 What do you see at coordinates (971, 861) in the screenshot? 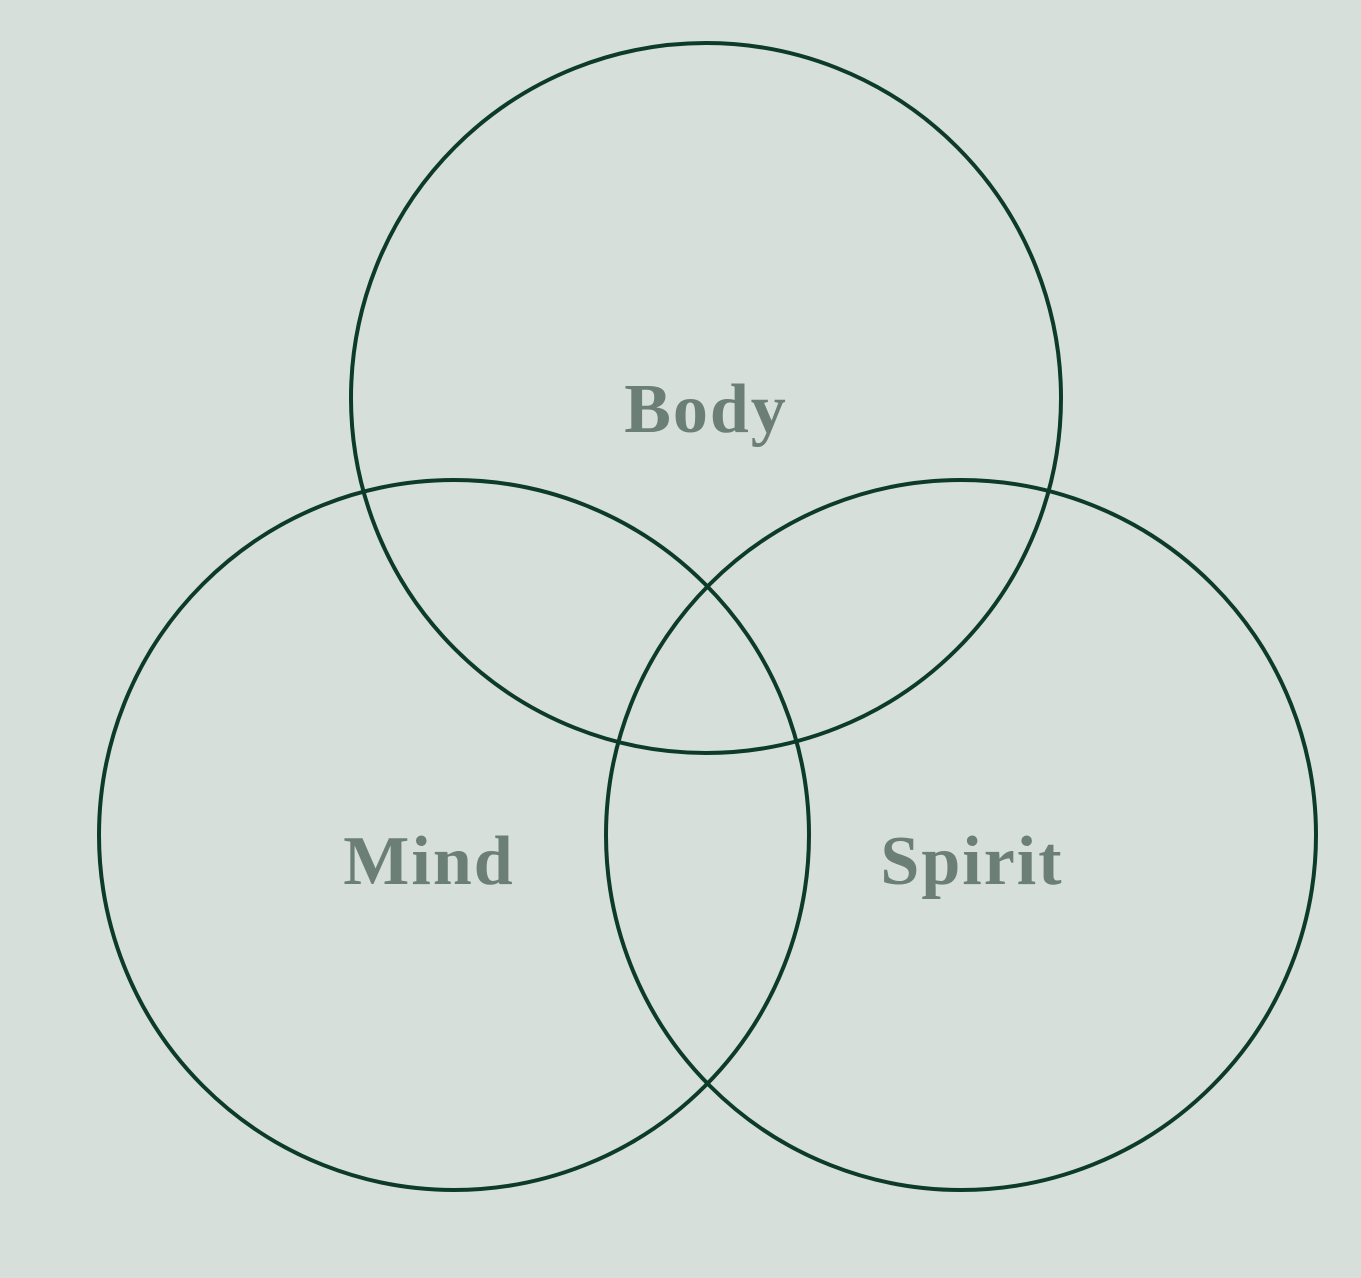
I see `label-spirit: Spirit` at bounding box center [971, 861].